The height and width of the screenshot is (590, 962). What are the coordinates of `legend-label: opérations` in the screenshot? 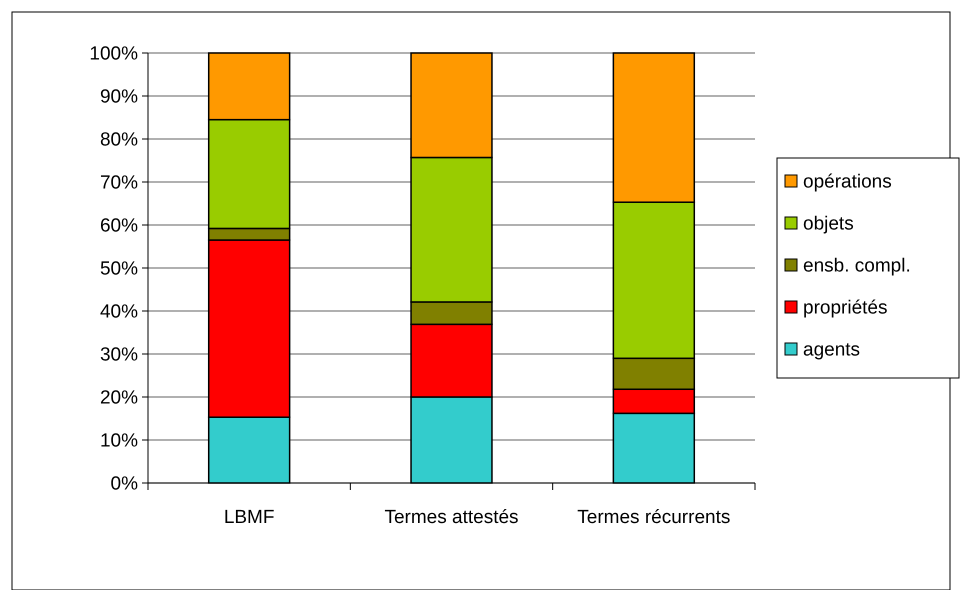 It's located at (847, 182).